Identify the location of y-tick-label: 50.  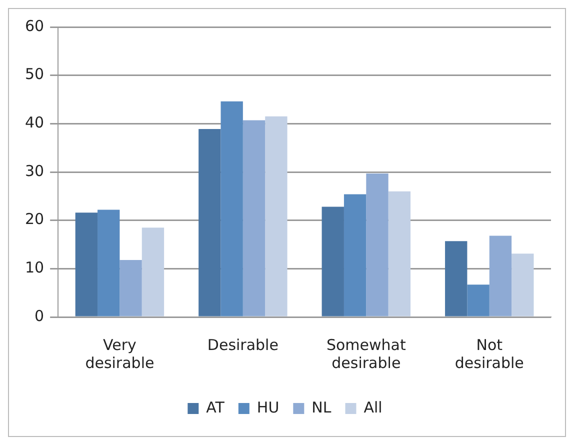
(34, 74).